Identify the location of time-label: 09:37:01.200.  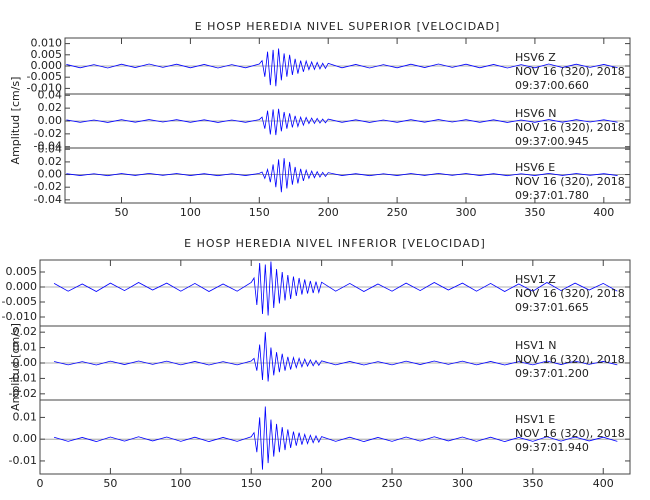
(552, 373).